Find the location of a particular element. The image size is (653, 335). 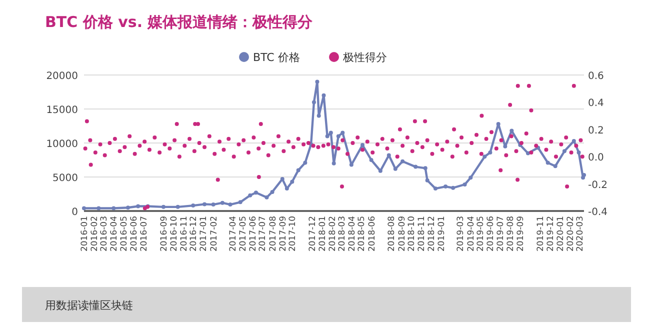

y2-tick-label: -0.2 is located at coordinates (598, 185).